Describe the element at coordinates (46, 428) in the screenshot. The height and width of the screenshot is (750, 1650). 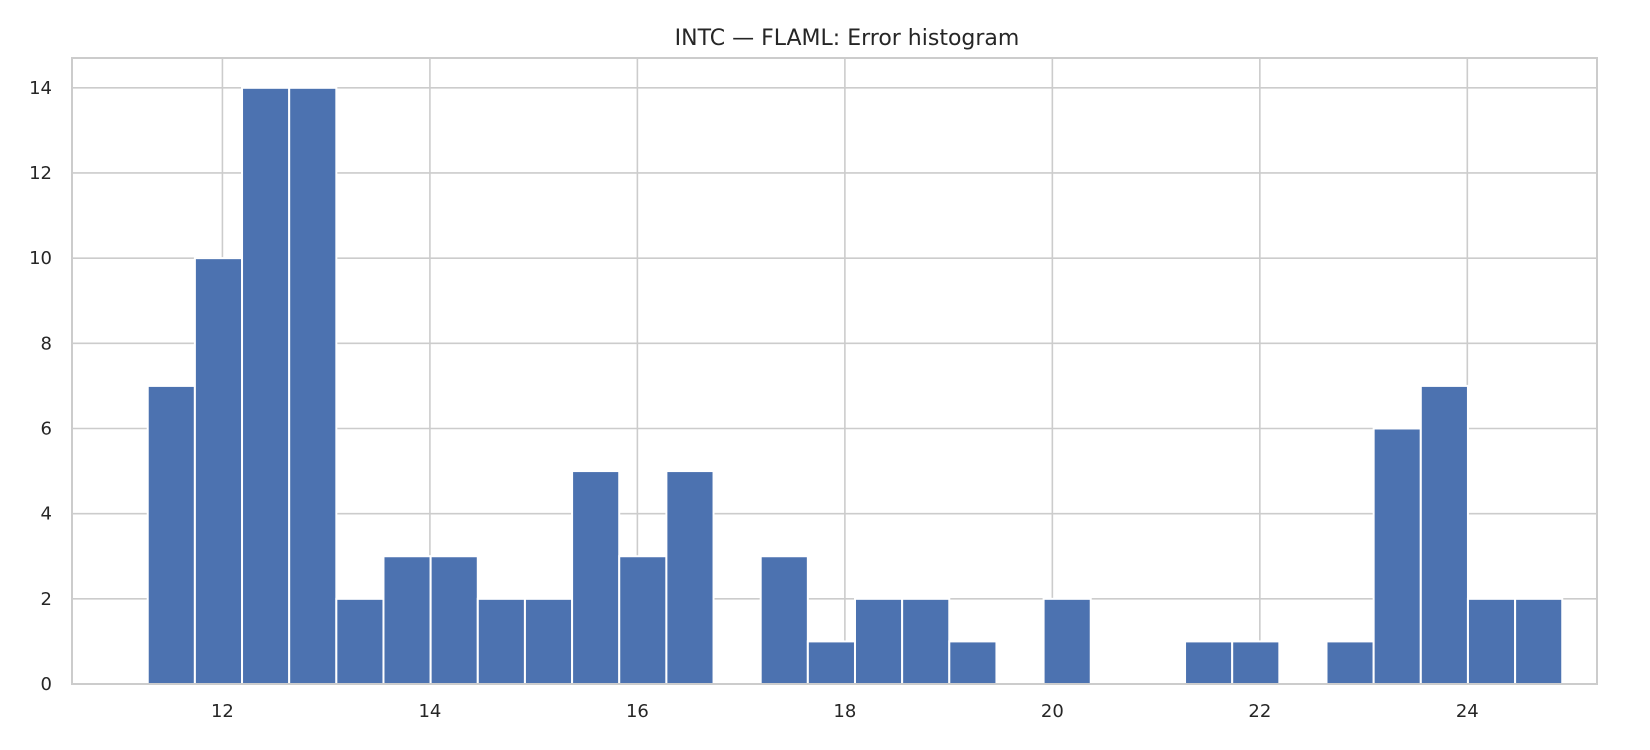
I see `y-tick-label-3: 6` at that location.